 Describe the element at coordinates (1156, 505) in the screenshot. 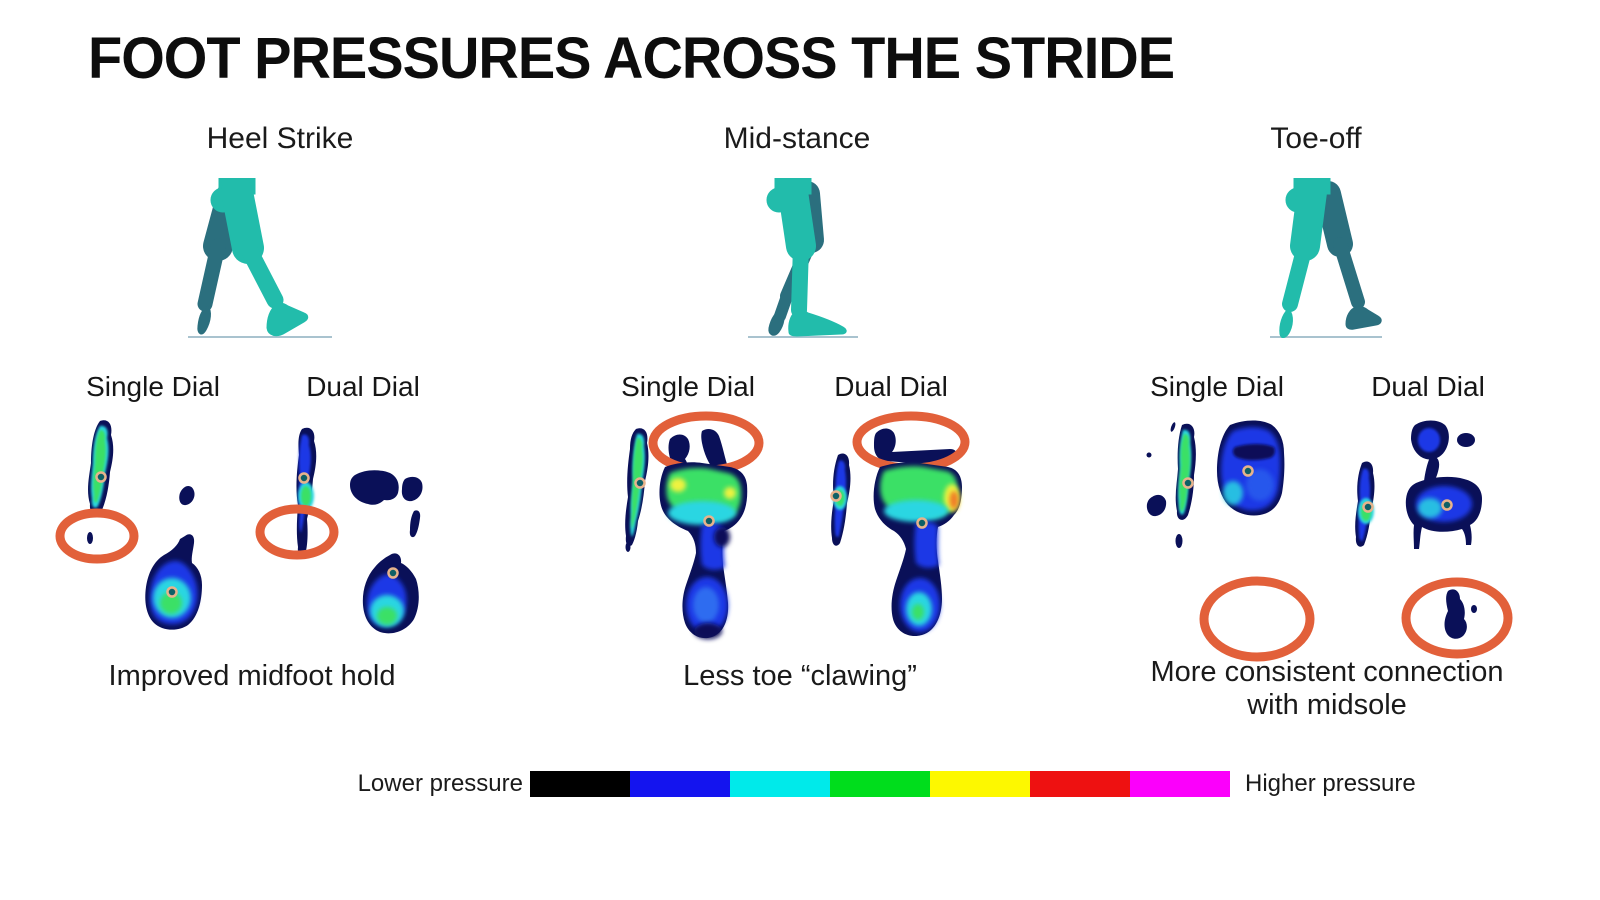

I see `pressure-blob-single-lateral` at that location.